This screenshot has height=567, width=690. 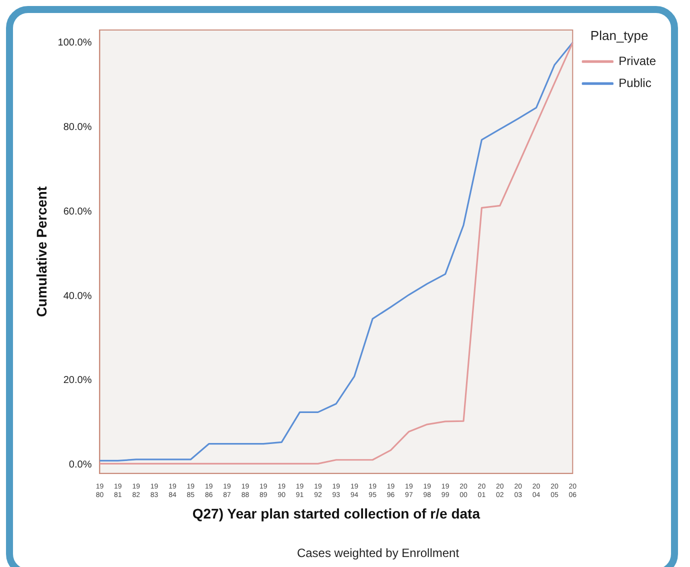 What do you see at coordinates (77, 127) in the screenshot?
I see `y-tick-label: 80.0%` at bounding box center [77, 127].